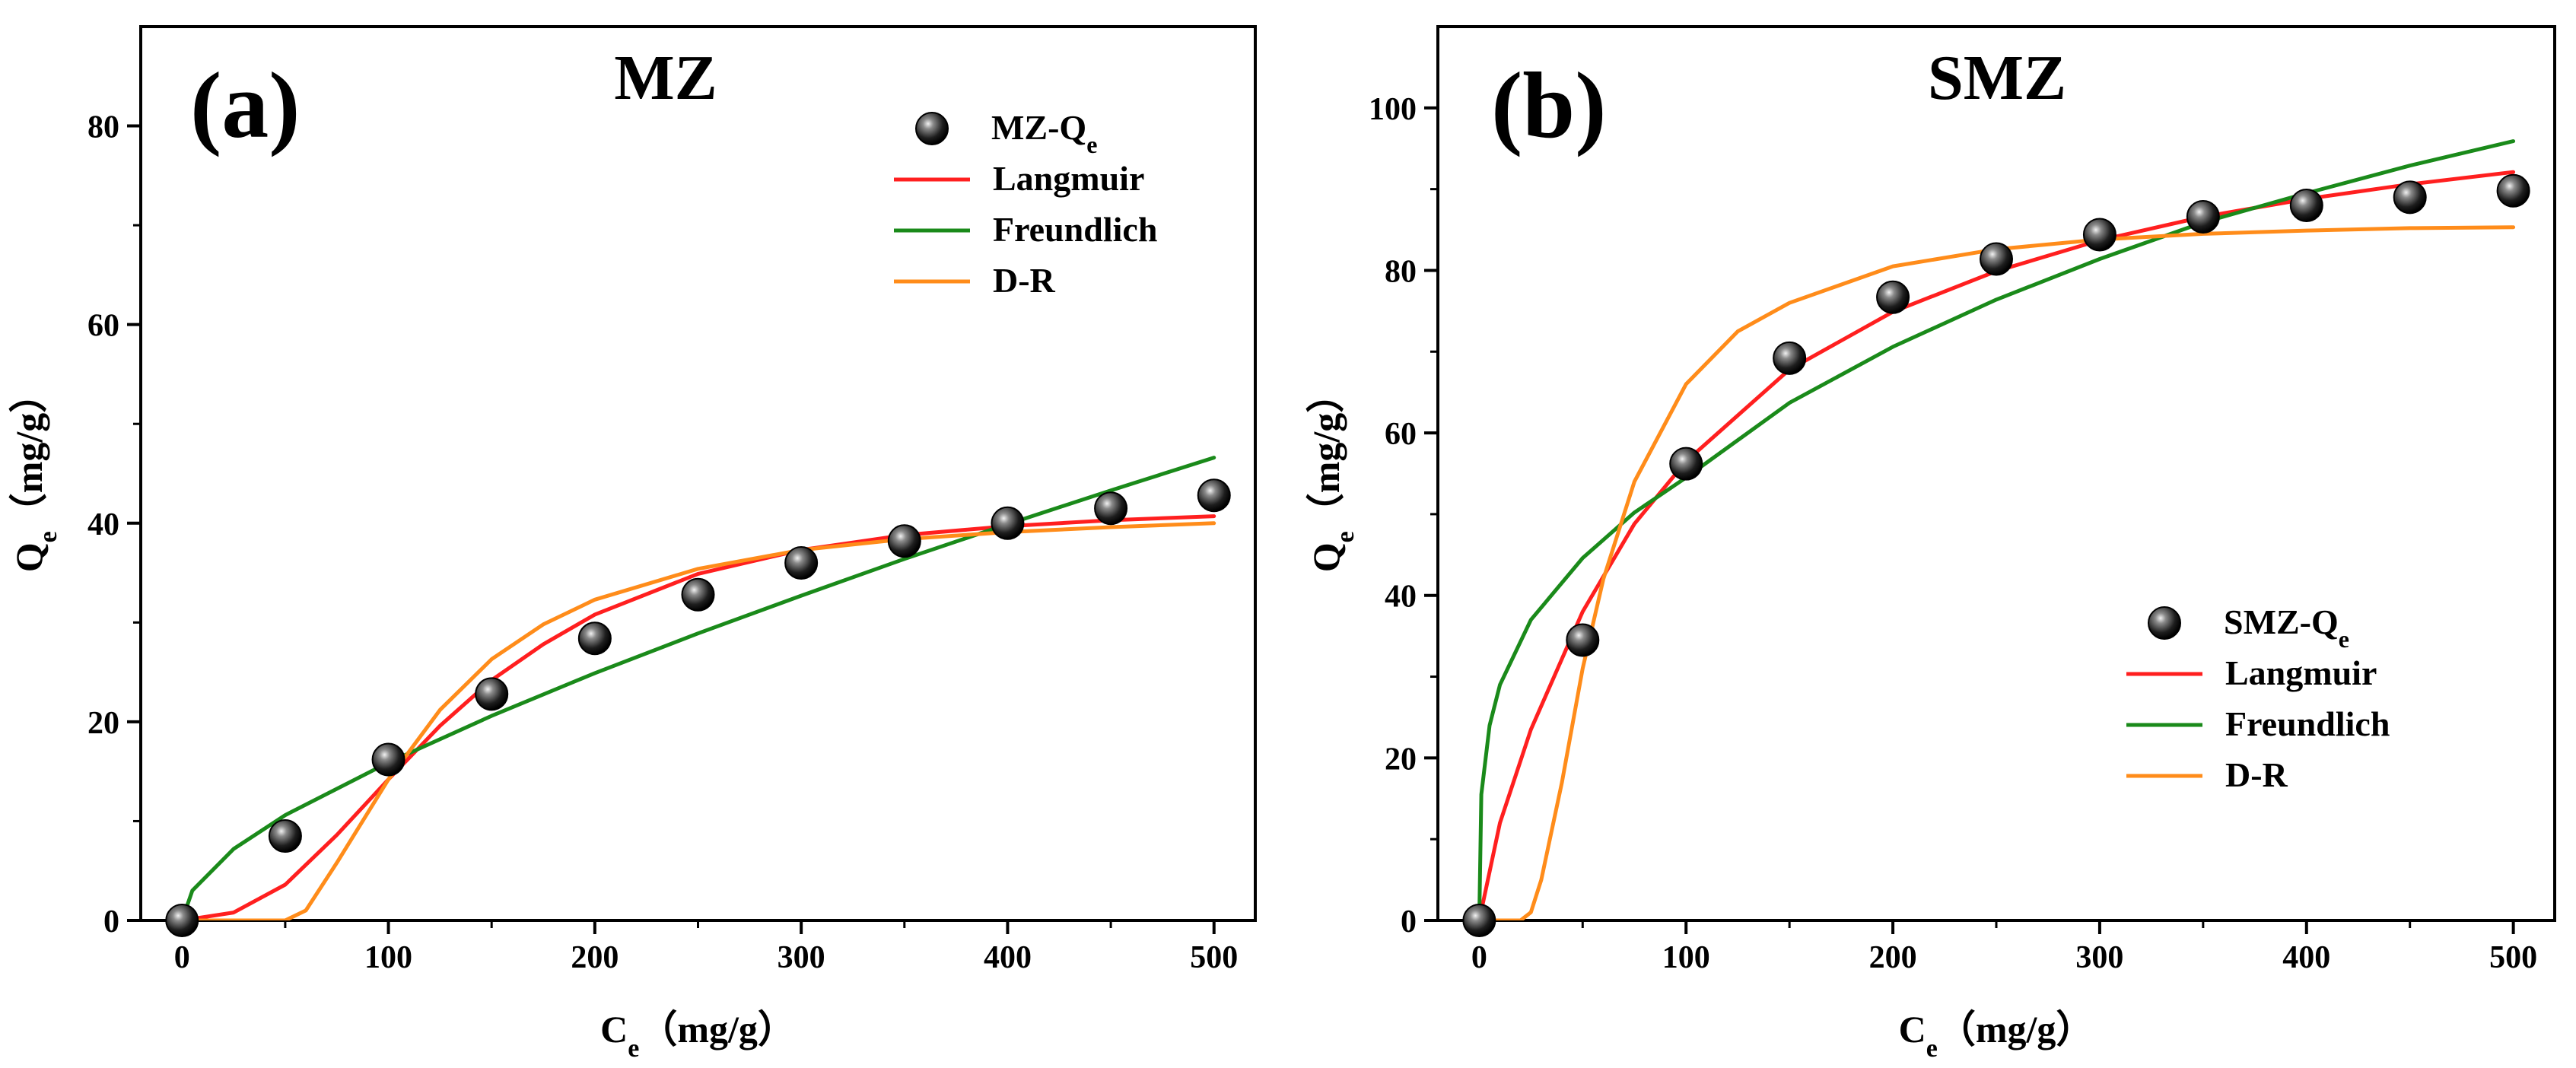  I want to click on y-tick-label: 100, so click(1393, 109).